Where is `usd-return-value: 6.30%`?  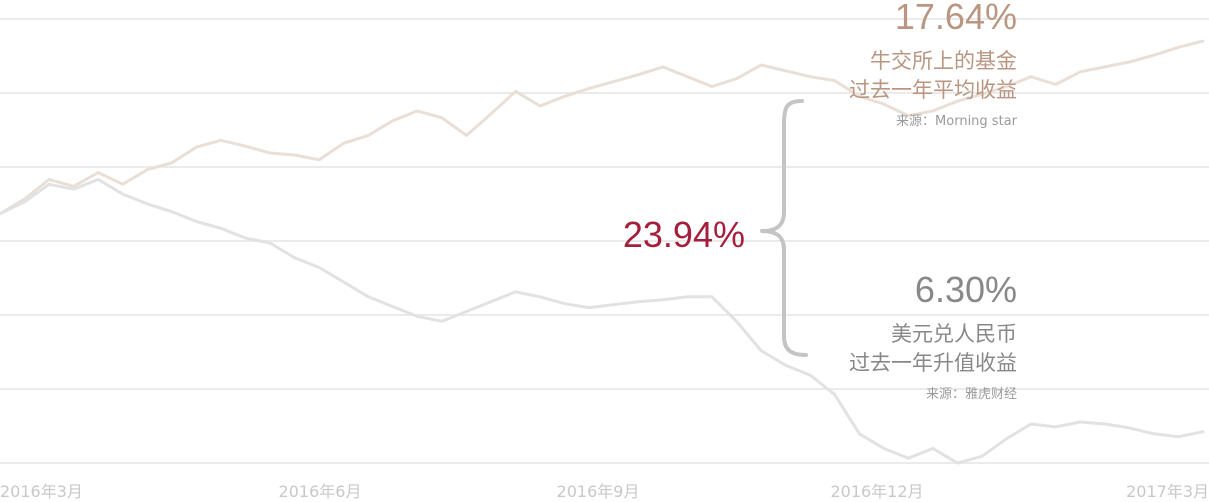
usd-return-value: 6.30% is located at coordinates (966, 289).